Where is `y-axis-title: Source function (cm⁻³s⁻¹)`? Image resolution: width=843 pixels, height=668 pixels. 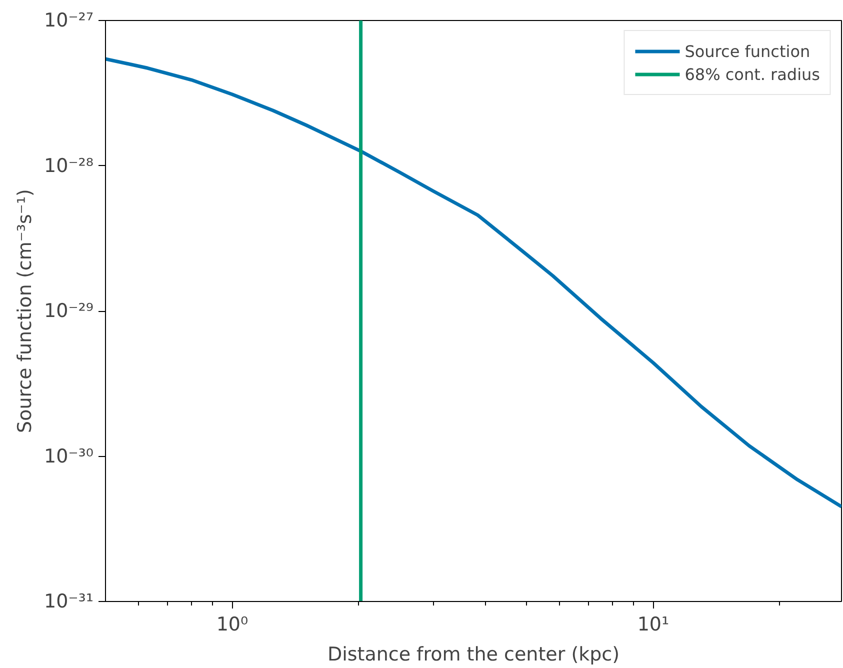
y-axis-title: Source function (cm⁻³s⁻¹) is located at coordinates (25, 311).